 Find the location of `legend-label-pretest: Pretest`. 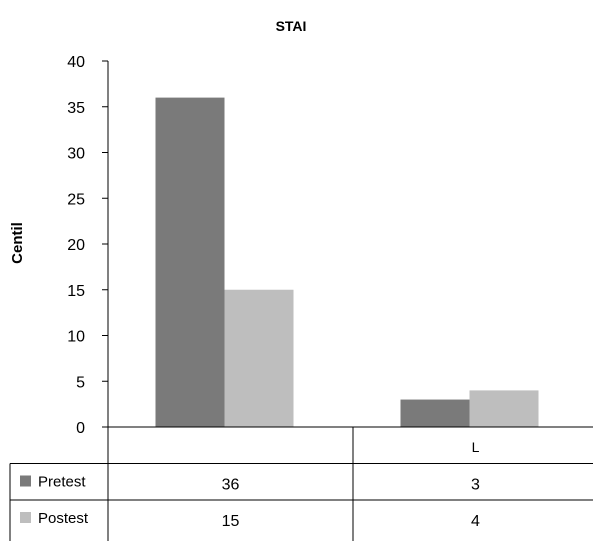

legend-label-pretest: Pretest is located at coordinates (62, 482).